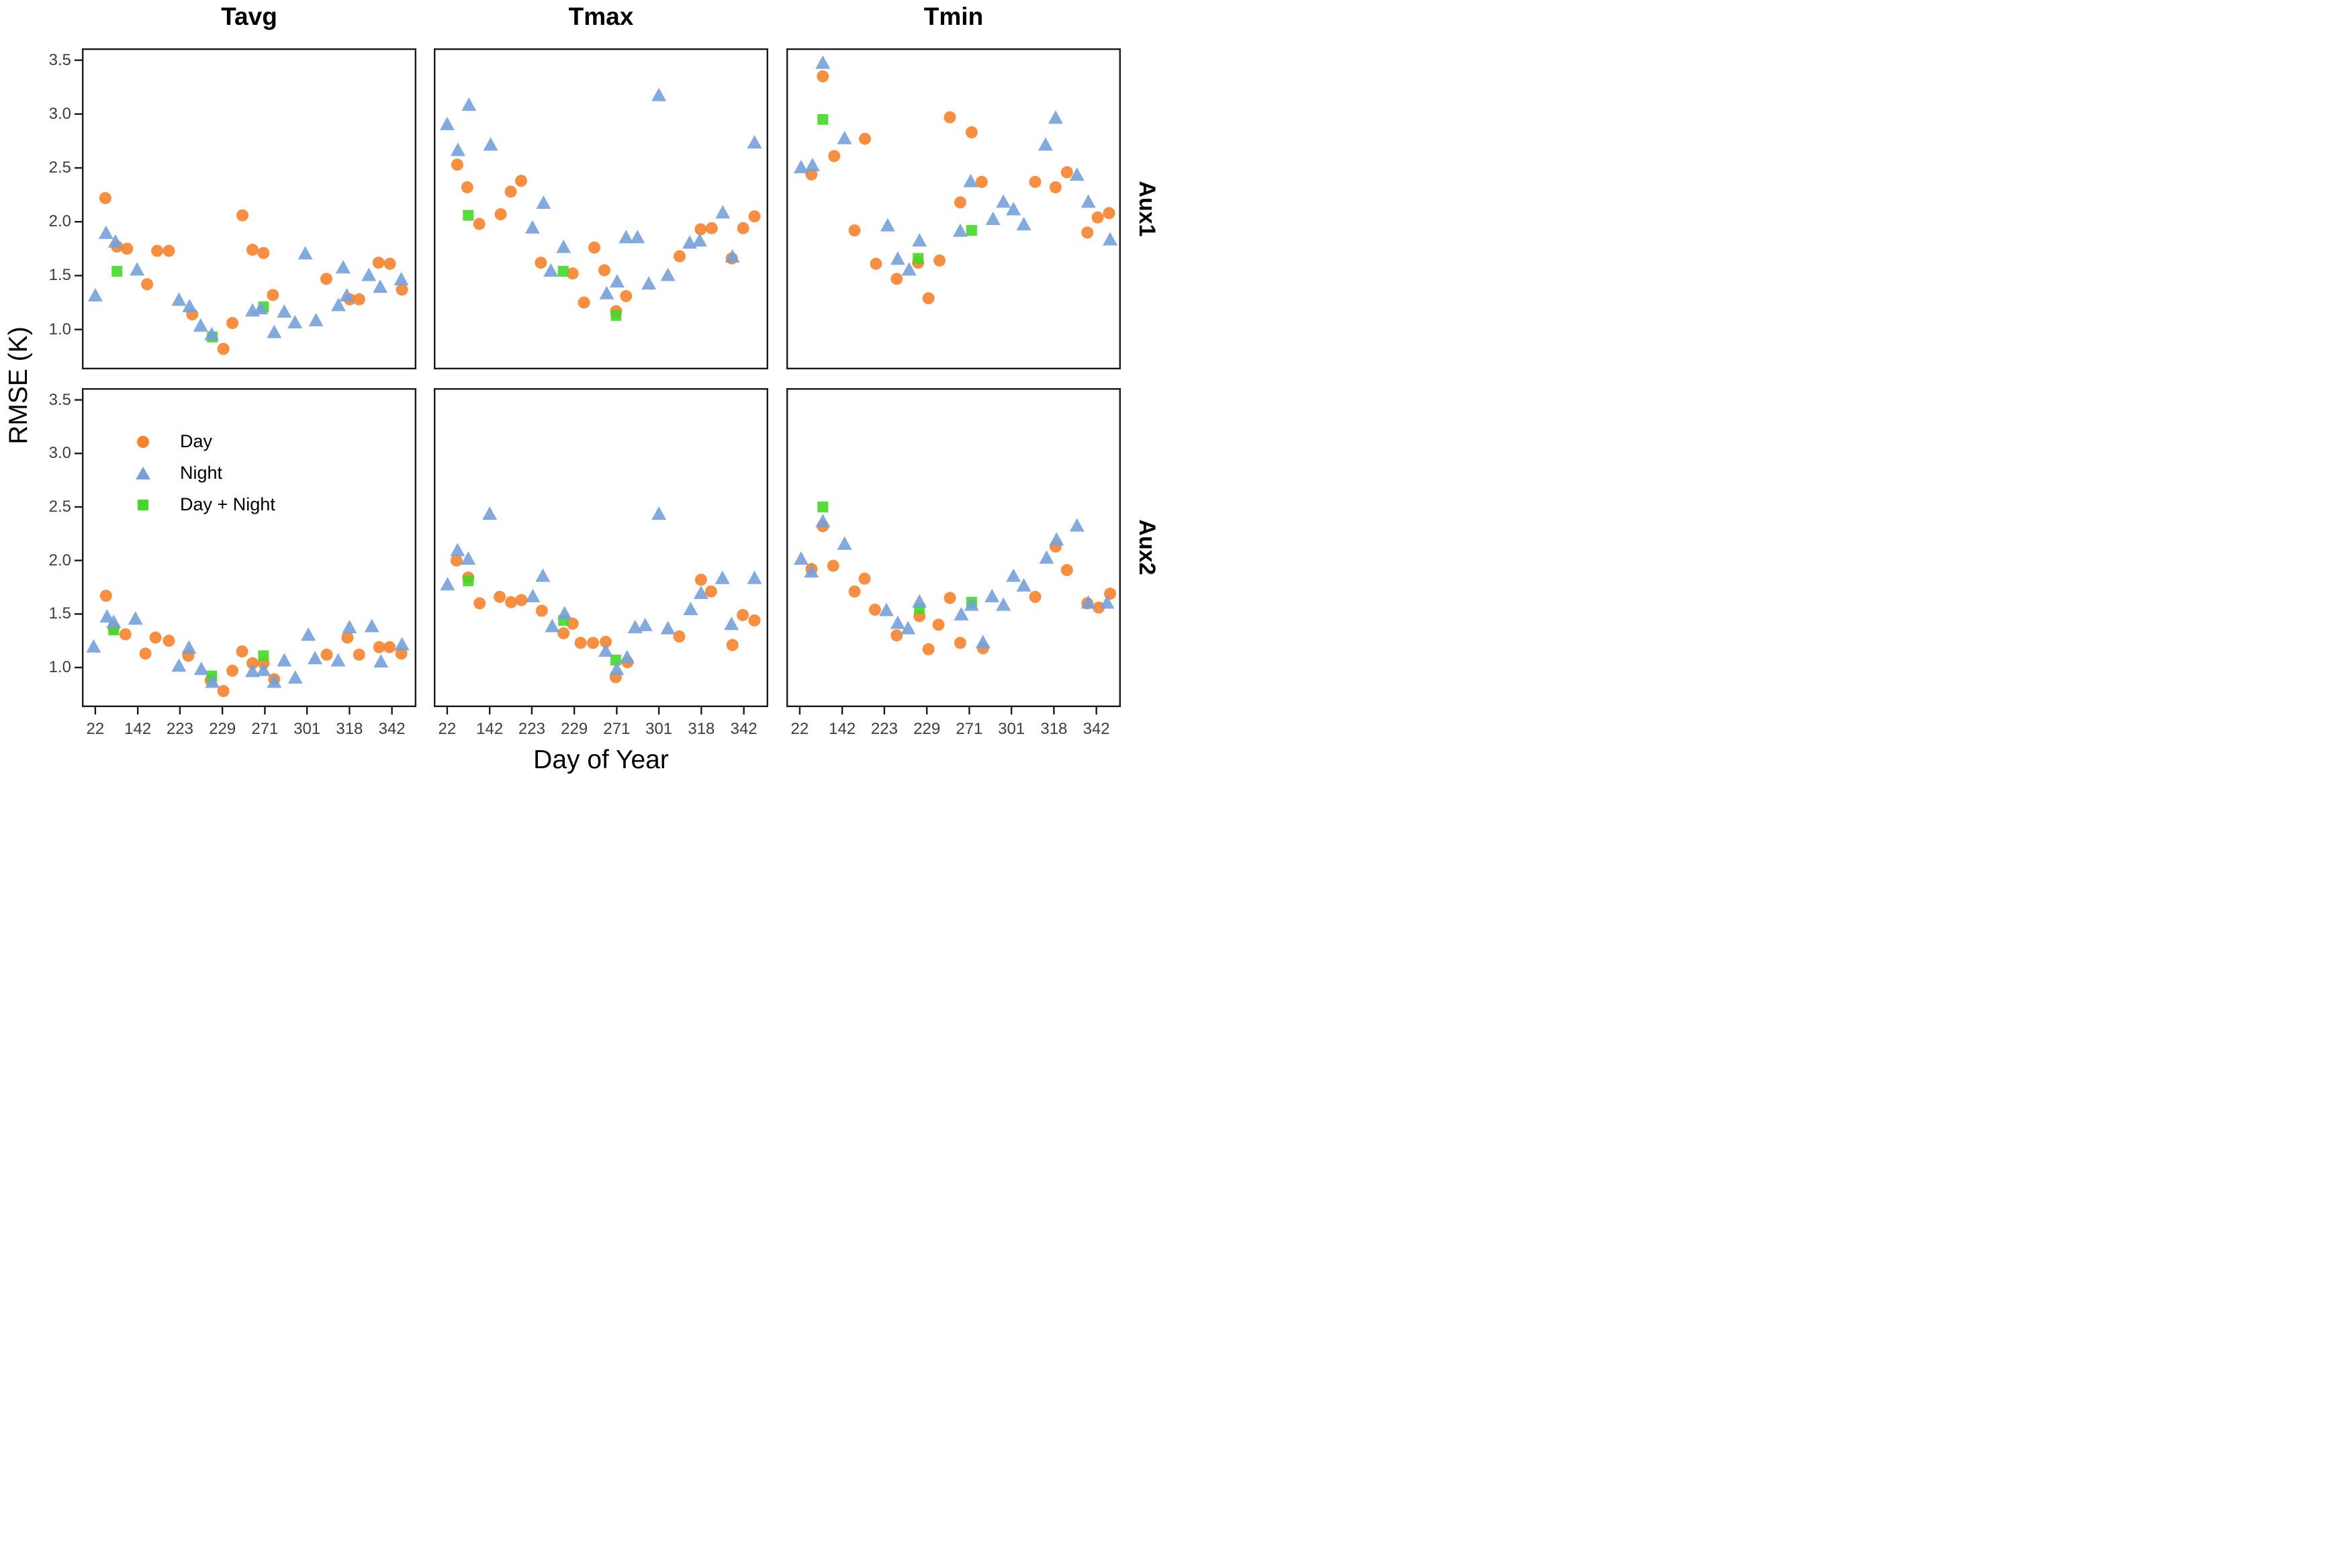 The image size is (2345, 1568). Describe the element at coordinates (953, 551) in the screenshot. I see `panel-tmin-aux2` at that location.